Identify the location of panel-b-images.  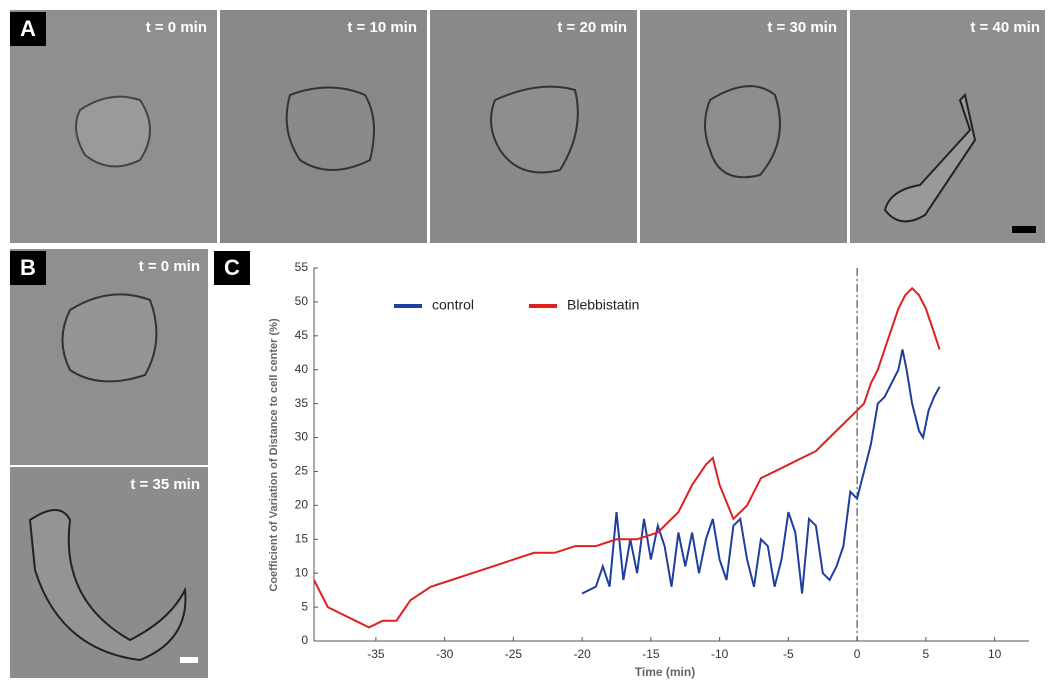
(130, 463).